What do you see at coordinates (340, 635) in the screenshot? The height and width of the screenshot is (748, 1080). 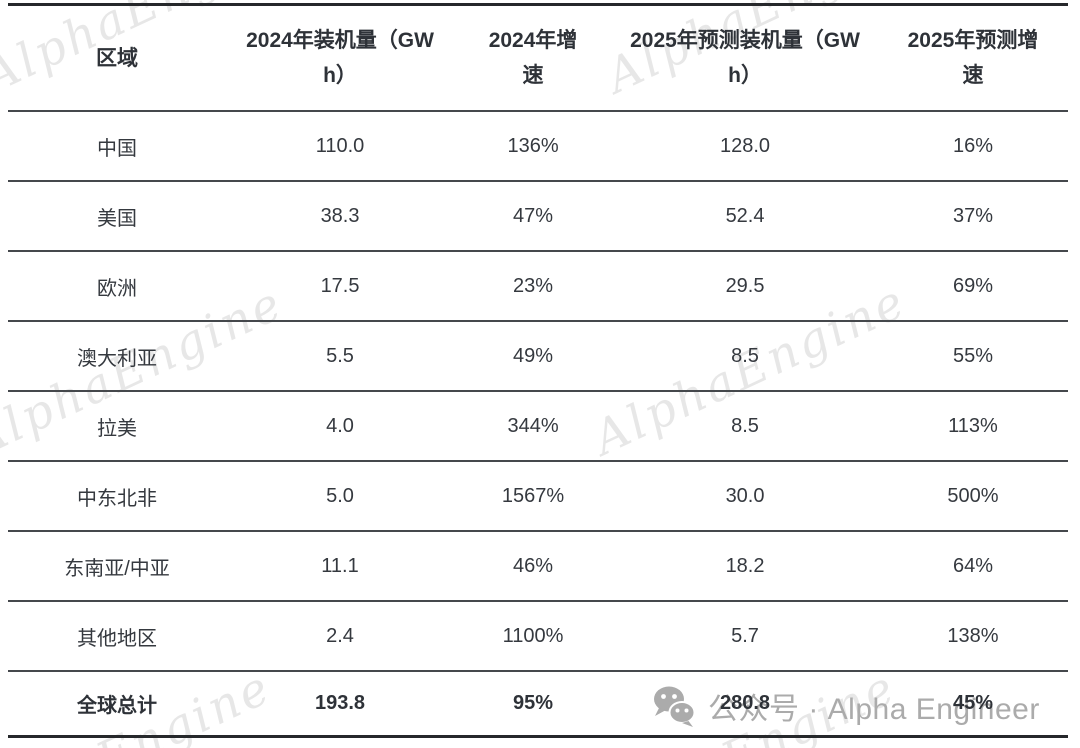 I see `cell-2024-capacity: 2.4` at bounding box center [340, 635].